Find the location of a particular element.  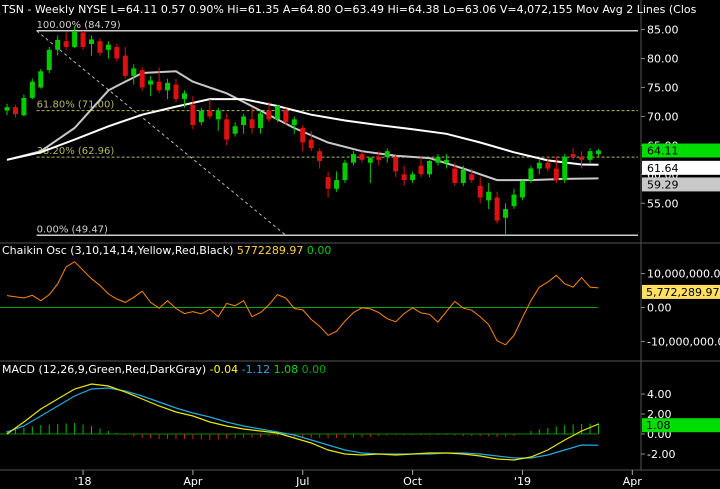

x-tick-label: Oct is located at coordinates (413, 481).